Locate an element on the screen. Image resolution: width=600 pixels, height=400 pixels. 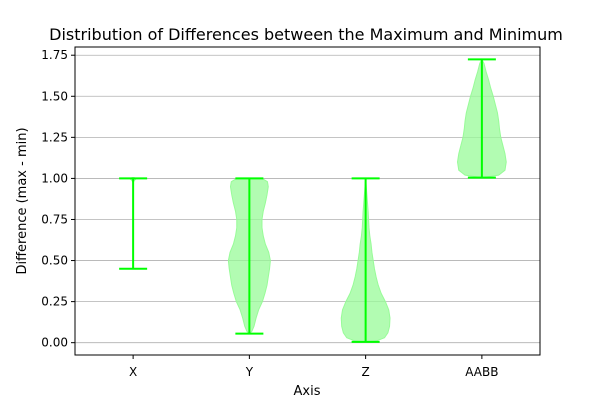
y-axis-label: Difference (max - min) is located at coordinates (22, 200).